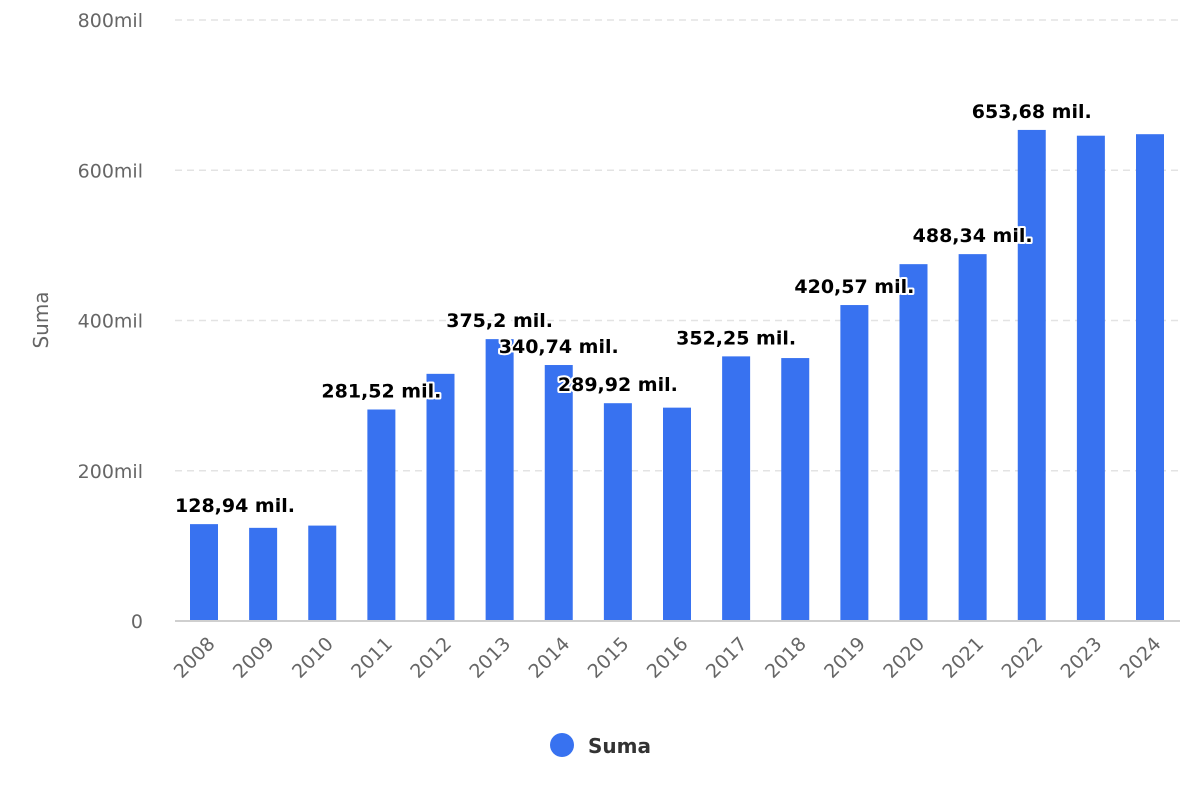  What do you see at coordinates (972, 437) in the screenshot?
I see `bar-2021` at bounding box center [972, 437].